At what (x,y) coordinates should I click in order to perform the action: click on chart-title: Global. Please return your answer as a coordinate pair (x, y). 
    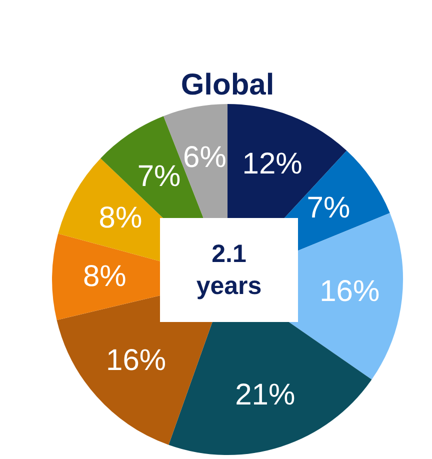
    Looking at the image, I should click on (227, 85).